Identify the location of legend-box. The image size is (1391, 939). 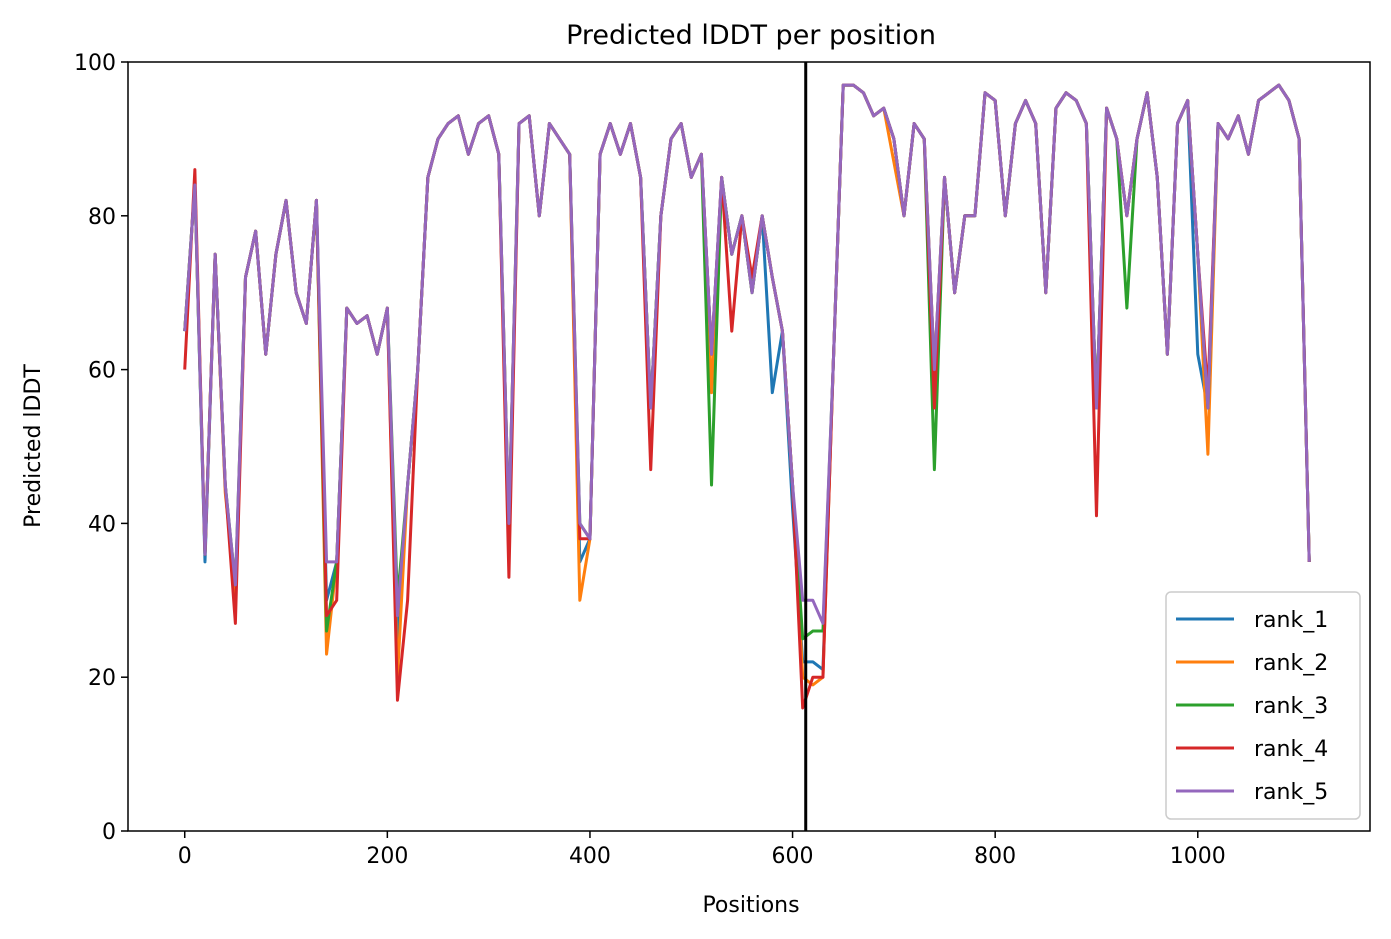
(1263, 705).